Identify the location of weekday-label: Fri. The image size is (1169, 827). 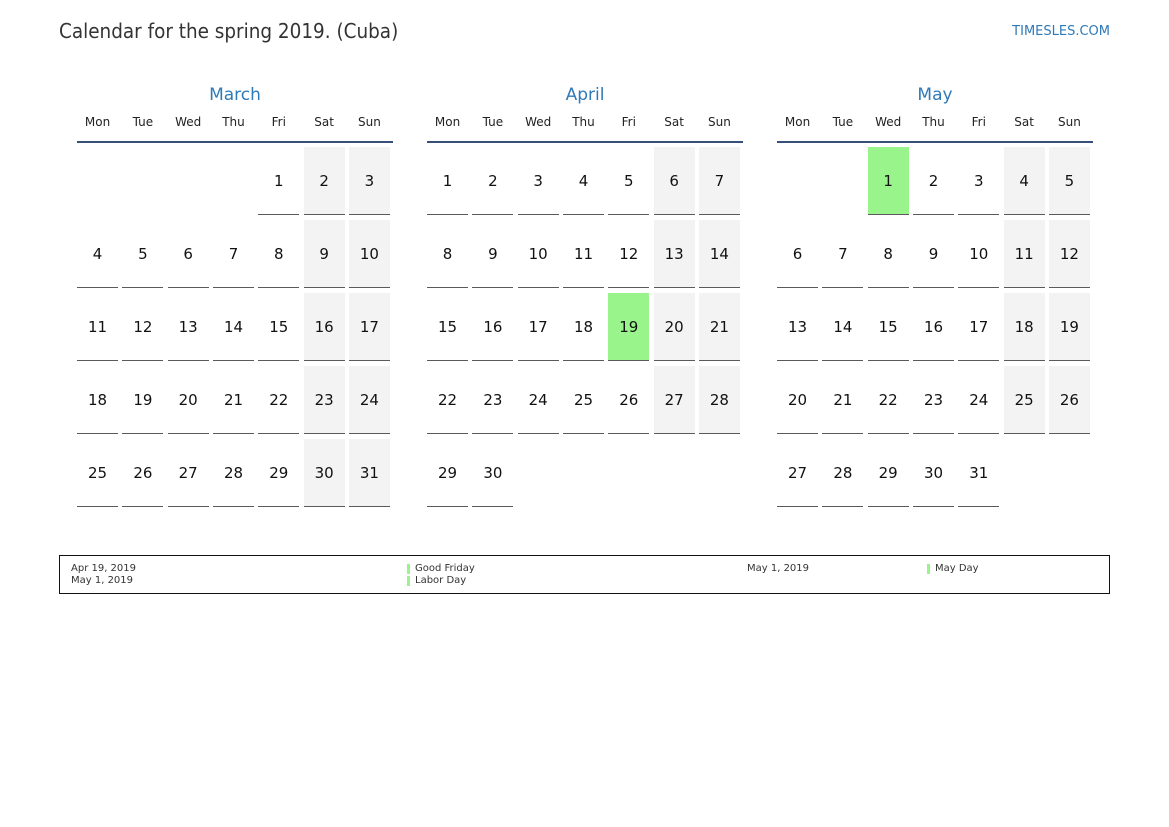
(978, 122).